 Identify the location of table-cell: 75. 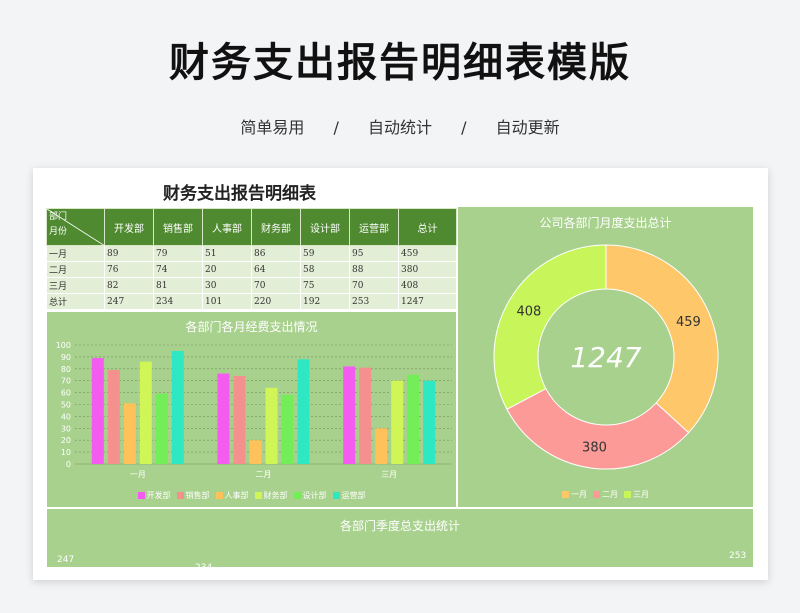
(325, 285).